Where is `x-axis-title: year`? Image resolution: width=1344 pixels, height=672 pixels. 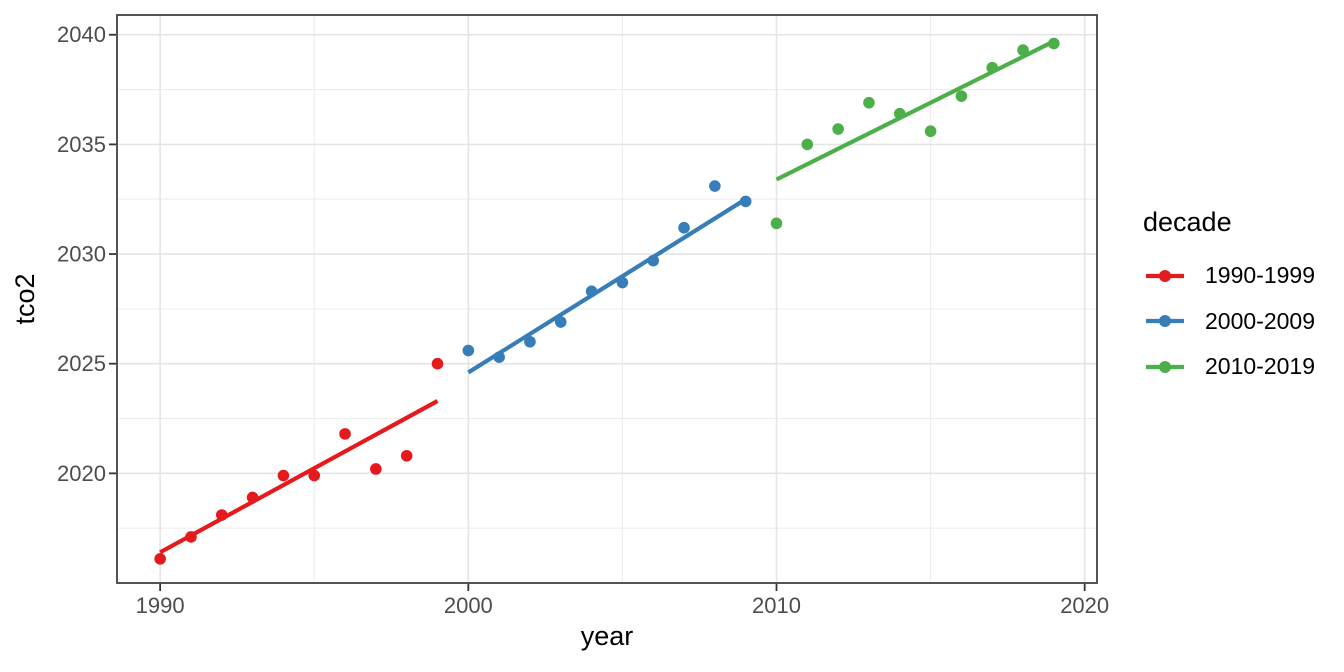
x-axis-title: year is located at coordinates (607, 636).